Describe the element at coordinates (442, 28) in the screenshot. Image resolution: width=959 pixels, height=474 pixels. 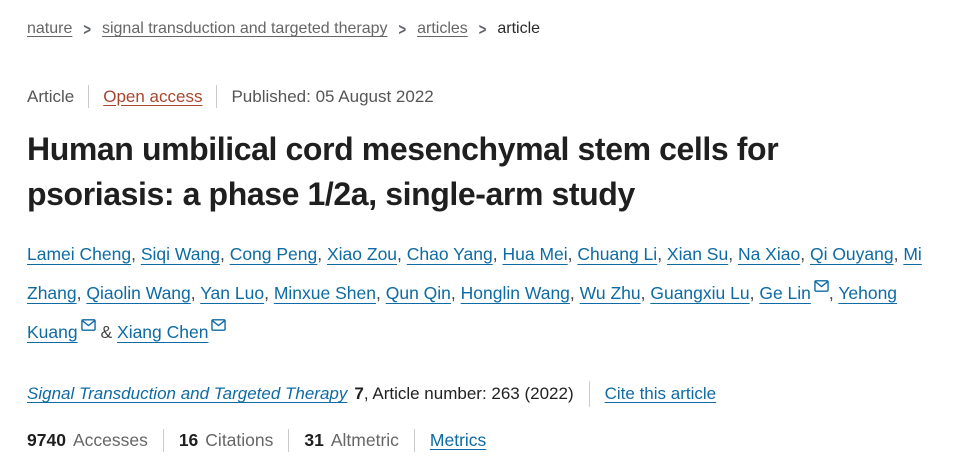
I see `breadcrumb-link-articles: articles` at that location.